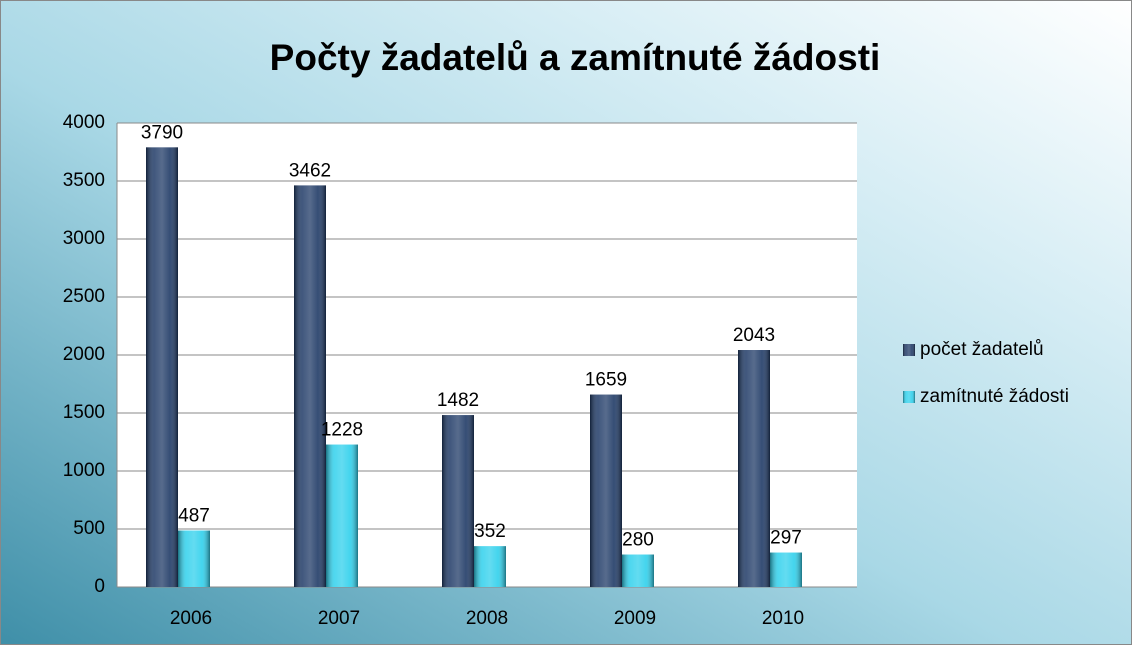  I want to click on chart-title: Počty žadatelů a zamítnuté žádosti, so click(575, 57).